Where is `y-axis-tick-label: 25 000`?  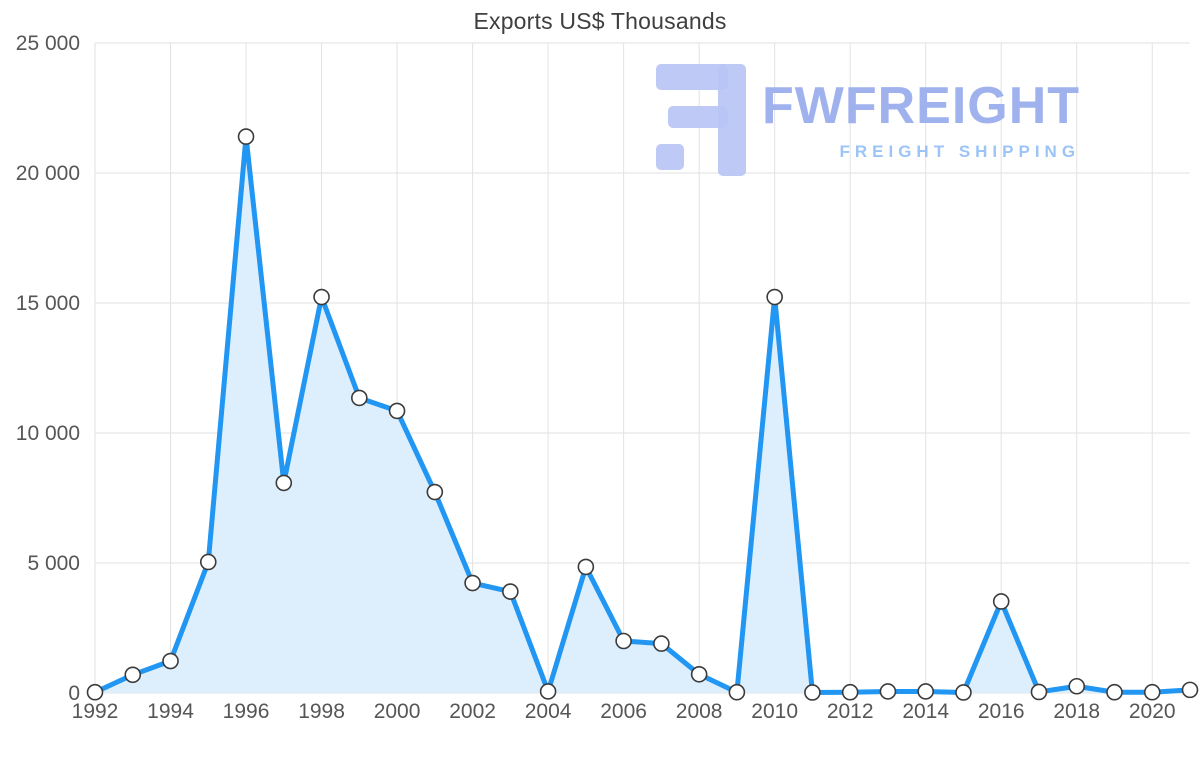
y-axis-tick-label: 25 000 is located at coordinates (48, 43).